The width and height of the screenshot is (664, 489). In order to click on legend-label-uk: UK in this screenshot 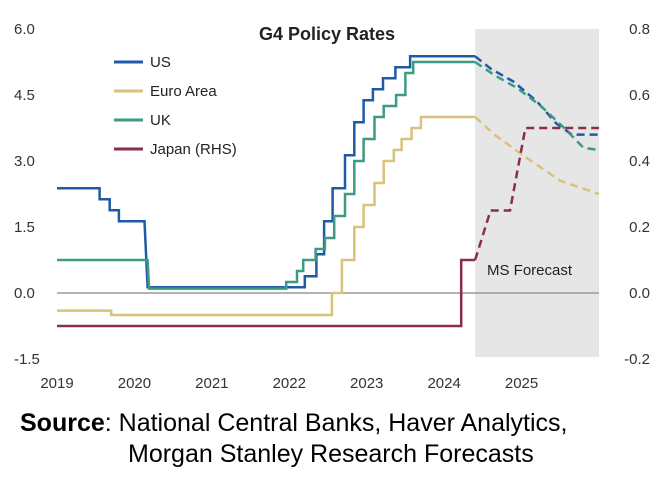, I will do `click(160, 120)`.